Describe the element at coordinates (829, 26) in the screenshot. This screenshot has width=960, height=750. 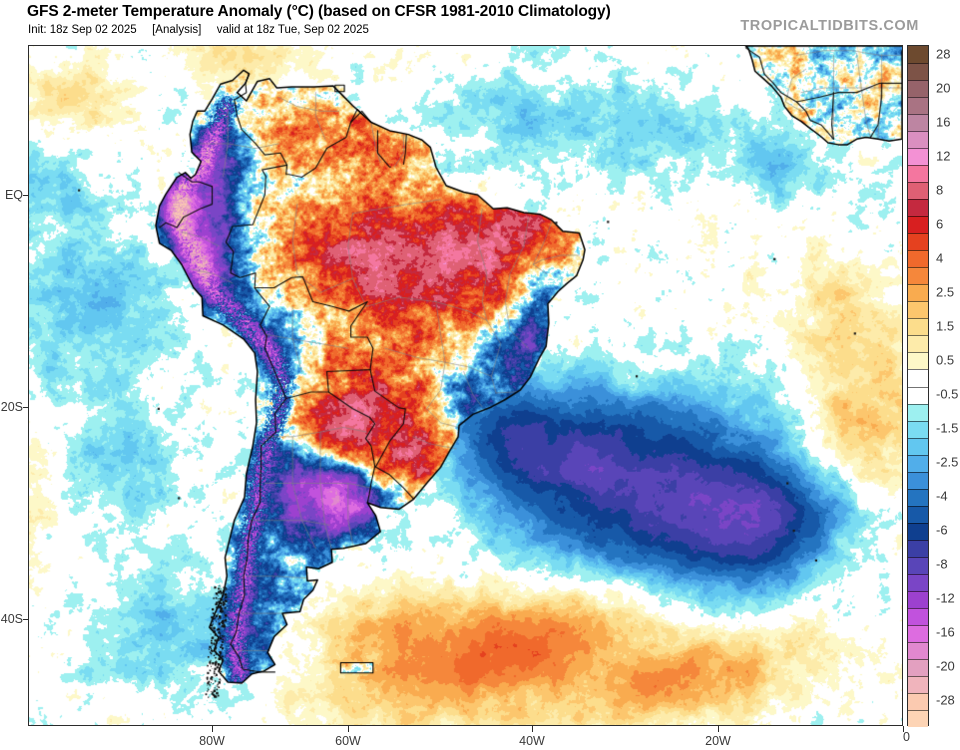
I see `watermark-text: TROPICALTIDBITS.COM` at that location.